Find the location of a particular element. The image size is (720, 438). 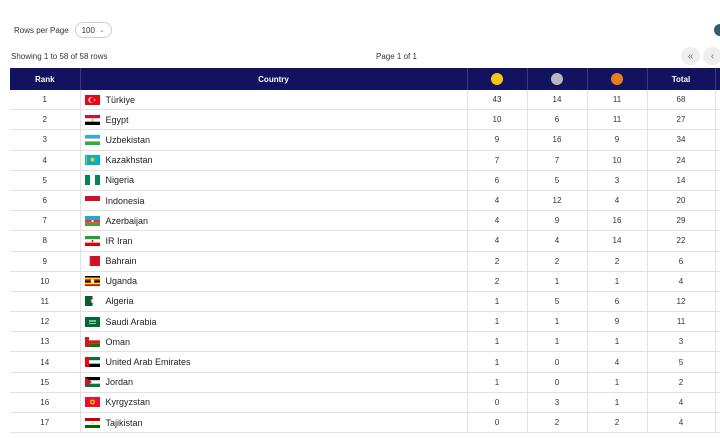

rank-cell: 13 is located at coordinates (45, 342).